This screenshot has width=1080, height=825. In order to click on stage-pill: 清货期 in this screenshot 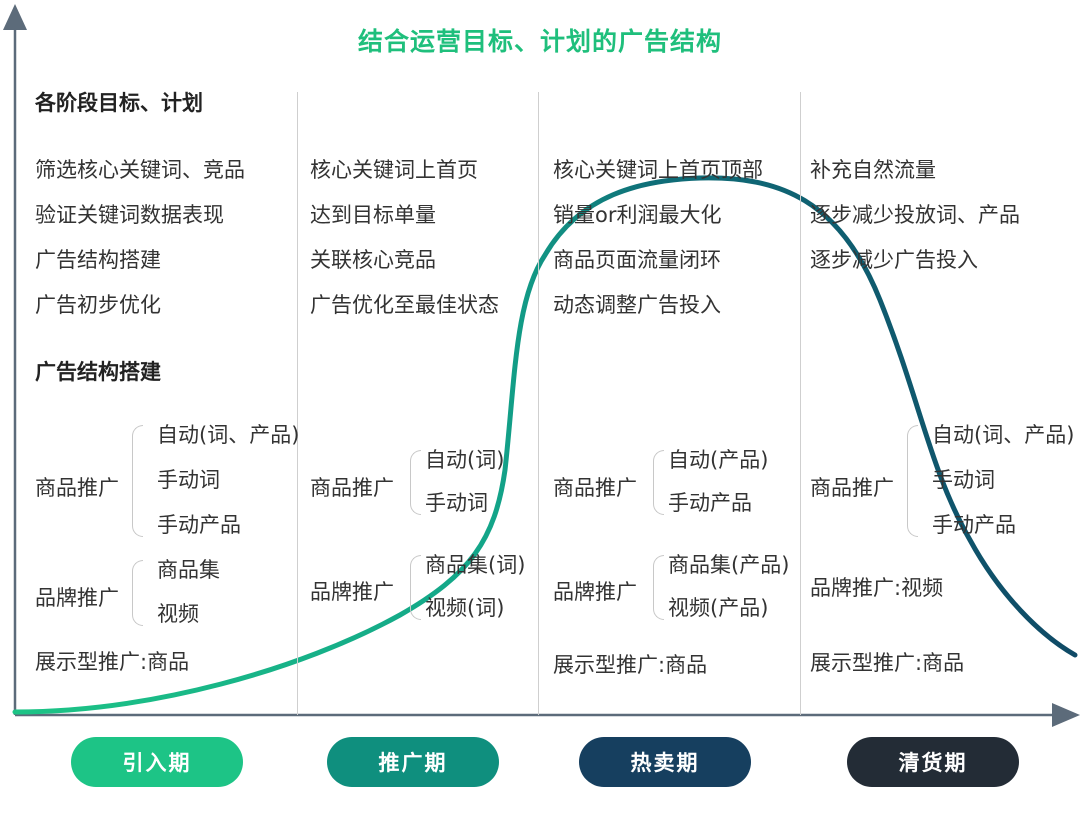, I will do `click(933, 762)`.